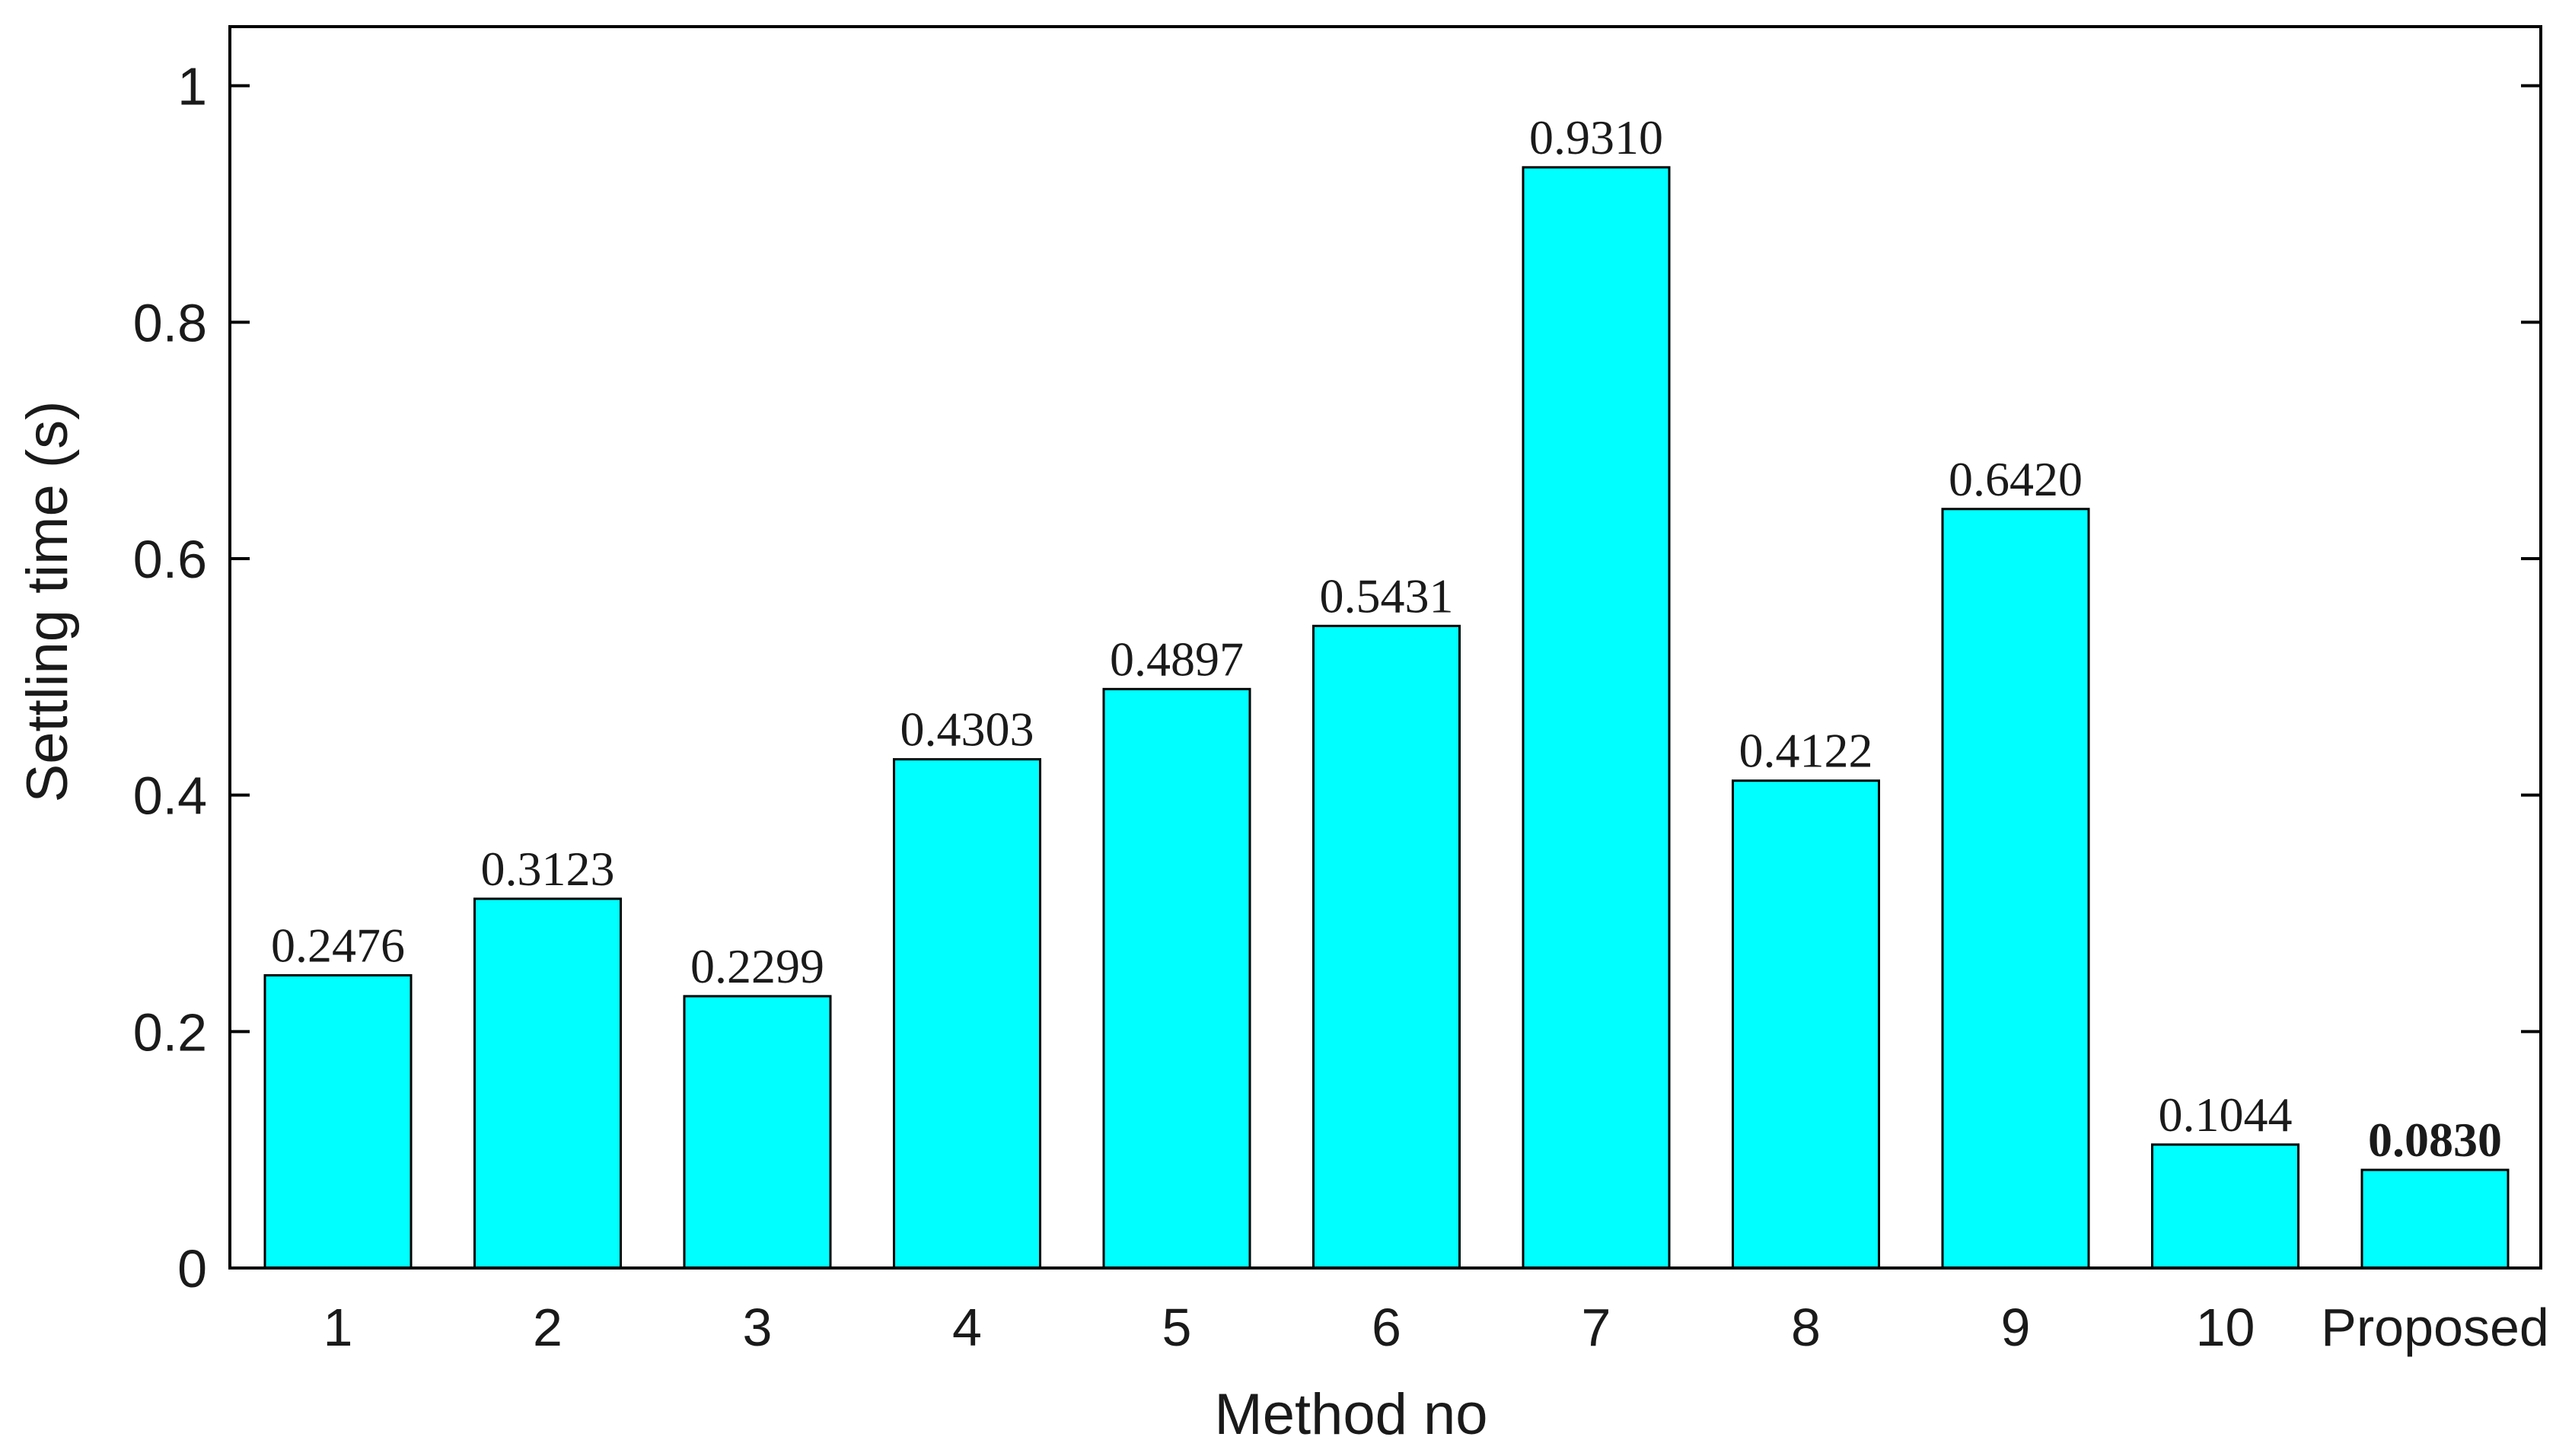  Describe the element at coordinates (192, 86) in the screenshot. I see `y-tick-label: 1` at that location.